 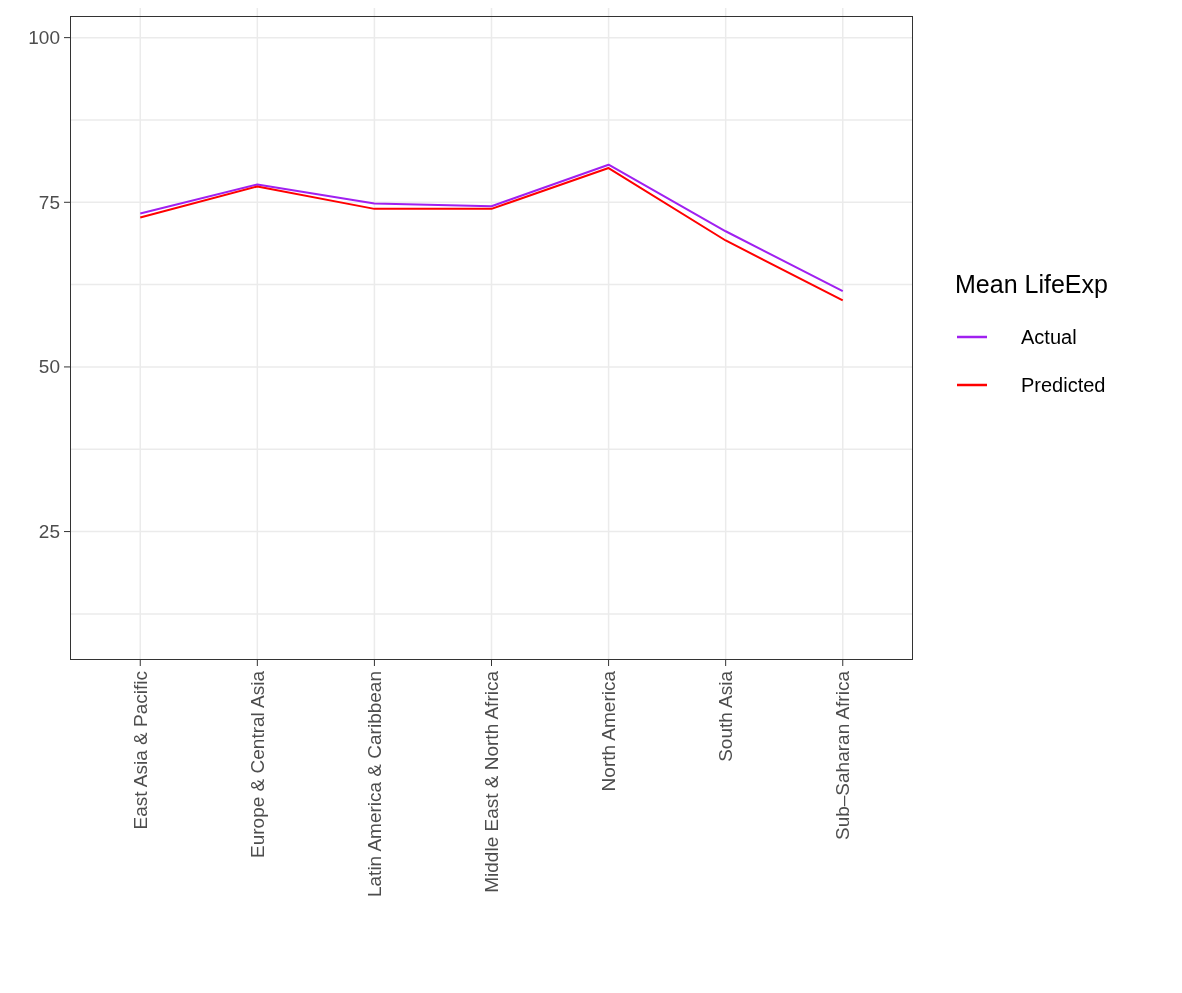 I want to click on x-tick-label: East Asia & Pacific, so click(x=140, y=750).